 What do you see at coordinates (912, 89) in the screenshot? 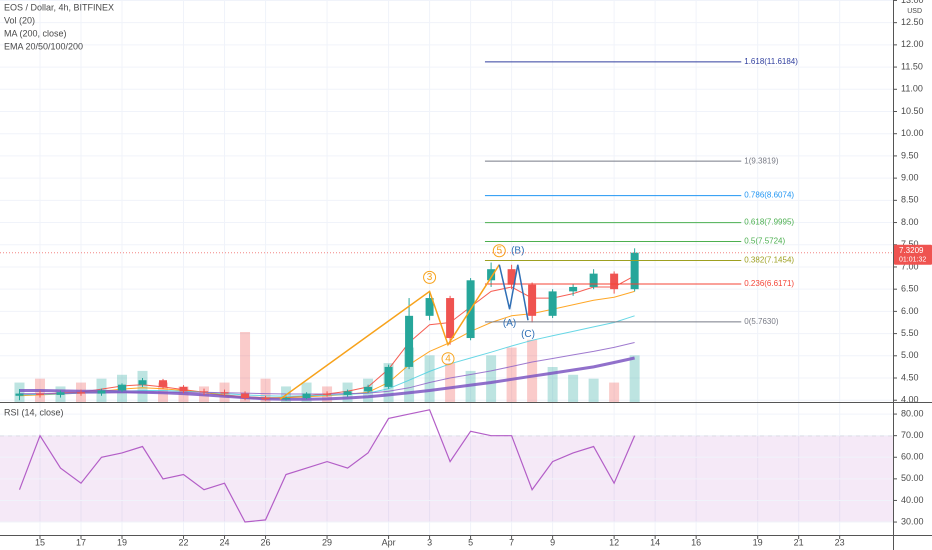
I see `y-tick-label: 11.00` at bounding box center [912, 89].